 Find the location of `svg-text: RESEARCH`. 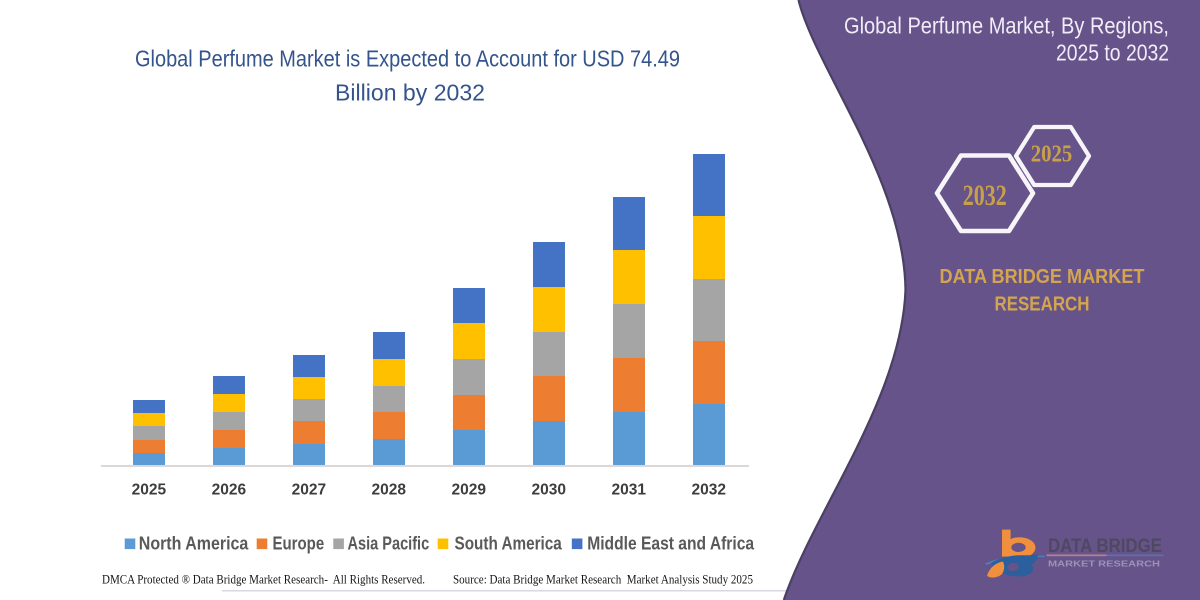

svg-text: RESEARCH is located at coordinates (1042, 304).